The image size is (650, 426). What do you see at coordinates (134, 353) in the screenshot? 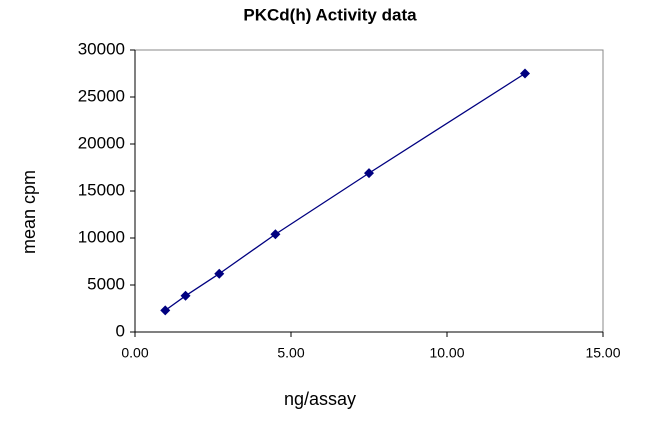
I see `x-tick-label: 0.00` at bounding box center [134, 353].